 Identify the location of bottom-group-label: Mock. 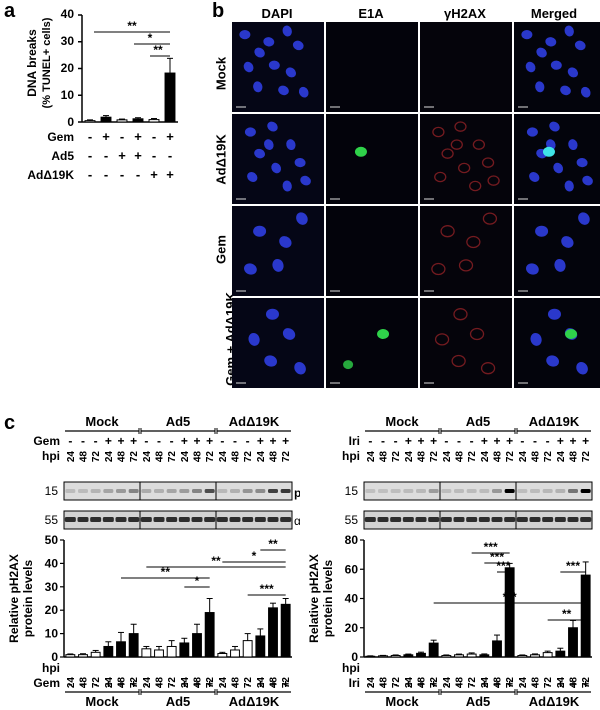
(402, 701).